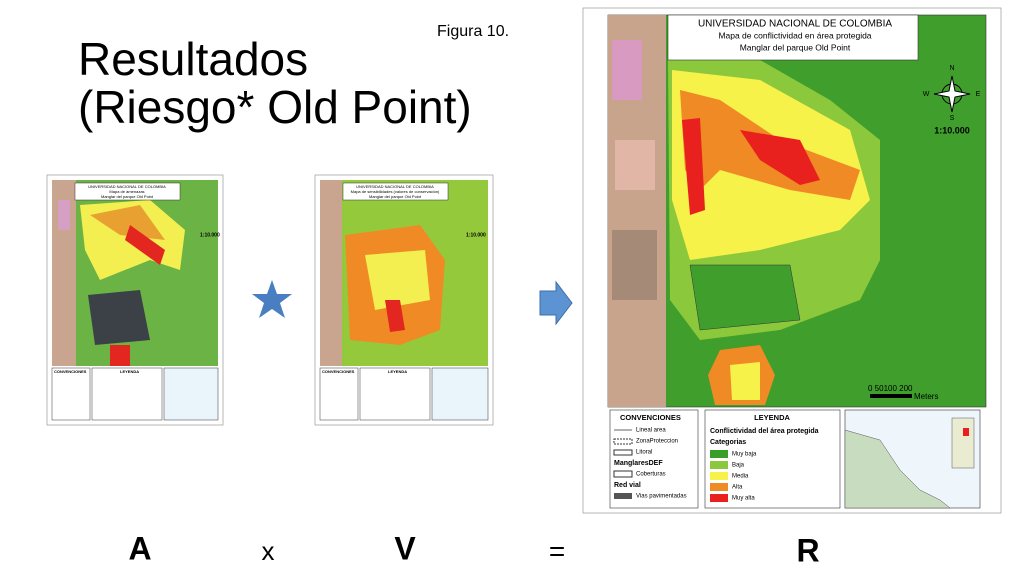 Image resolution: width=1024 pixels, height=576 pixels. I want to click on conventions-item: Red vial, so click(627, 485).